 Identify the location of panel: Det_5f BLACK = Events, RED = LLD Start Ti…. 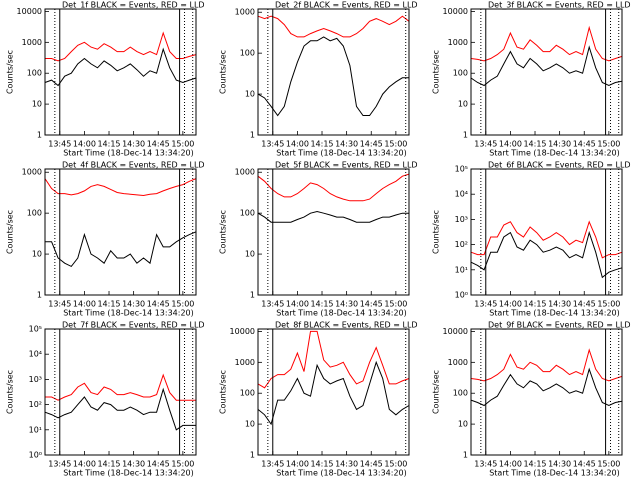
(318, 239).